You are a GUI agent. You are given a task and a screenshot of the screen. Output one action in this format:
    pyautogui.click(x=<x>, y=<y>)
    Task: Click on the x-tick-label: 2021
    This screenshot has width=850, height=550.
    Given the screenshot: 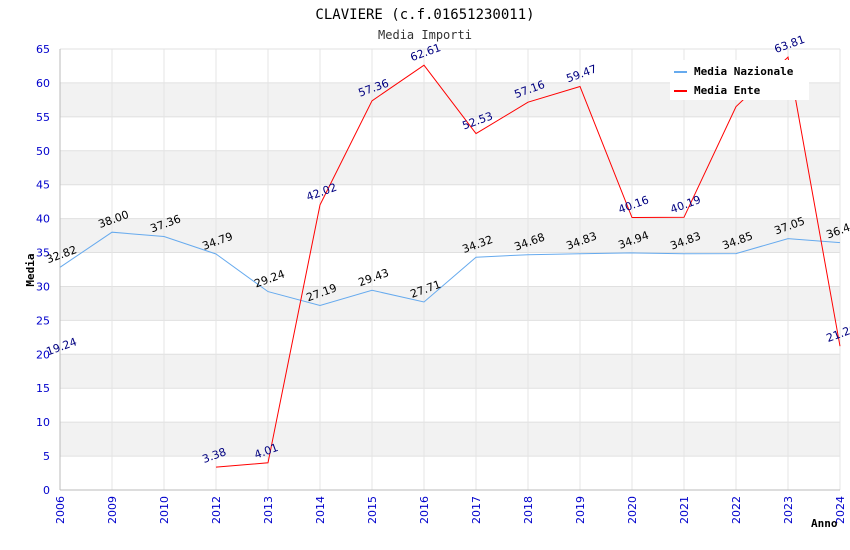 What is the action you would take?
    pyautogui.click(x=684, y=510)
    